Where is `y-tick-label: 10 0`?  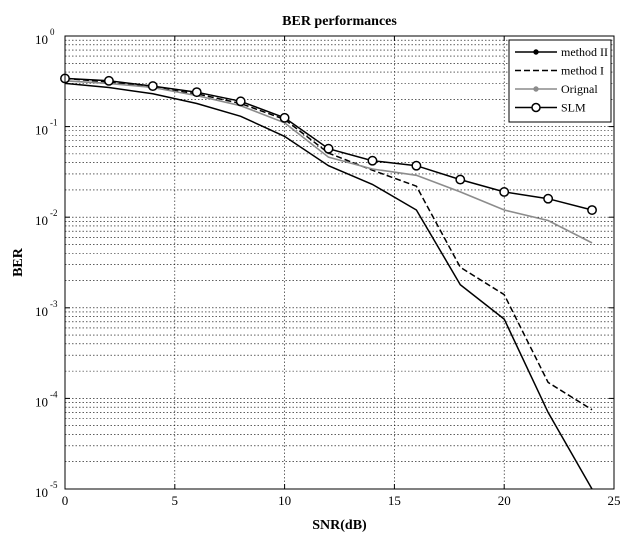 y-tick-label: 10 0 is located at coordinates (45, 37).